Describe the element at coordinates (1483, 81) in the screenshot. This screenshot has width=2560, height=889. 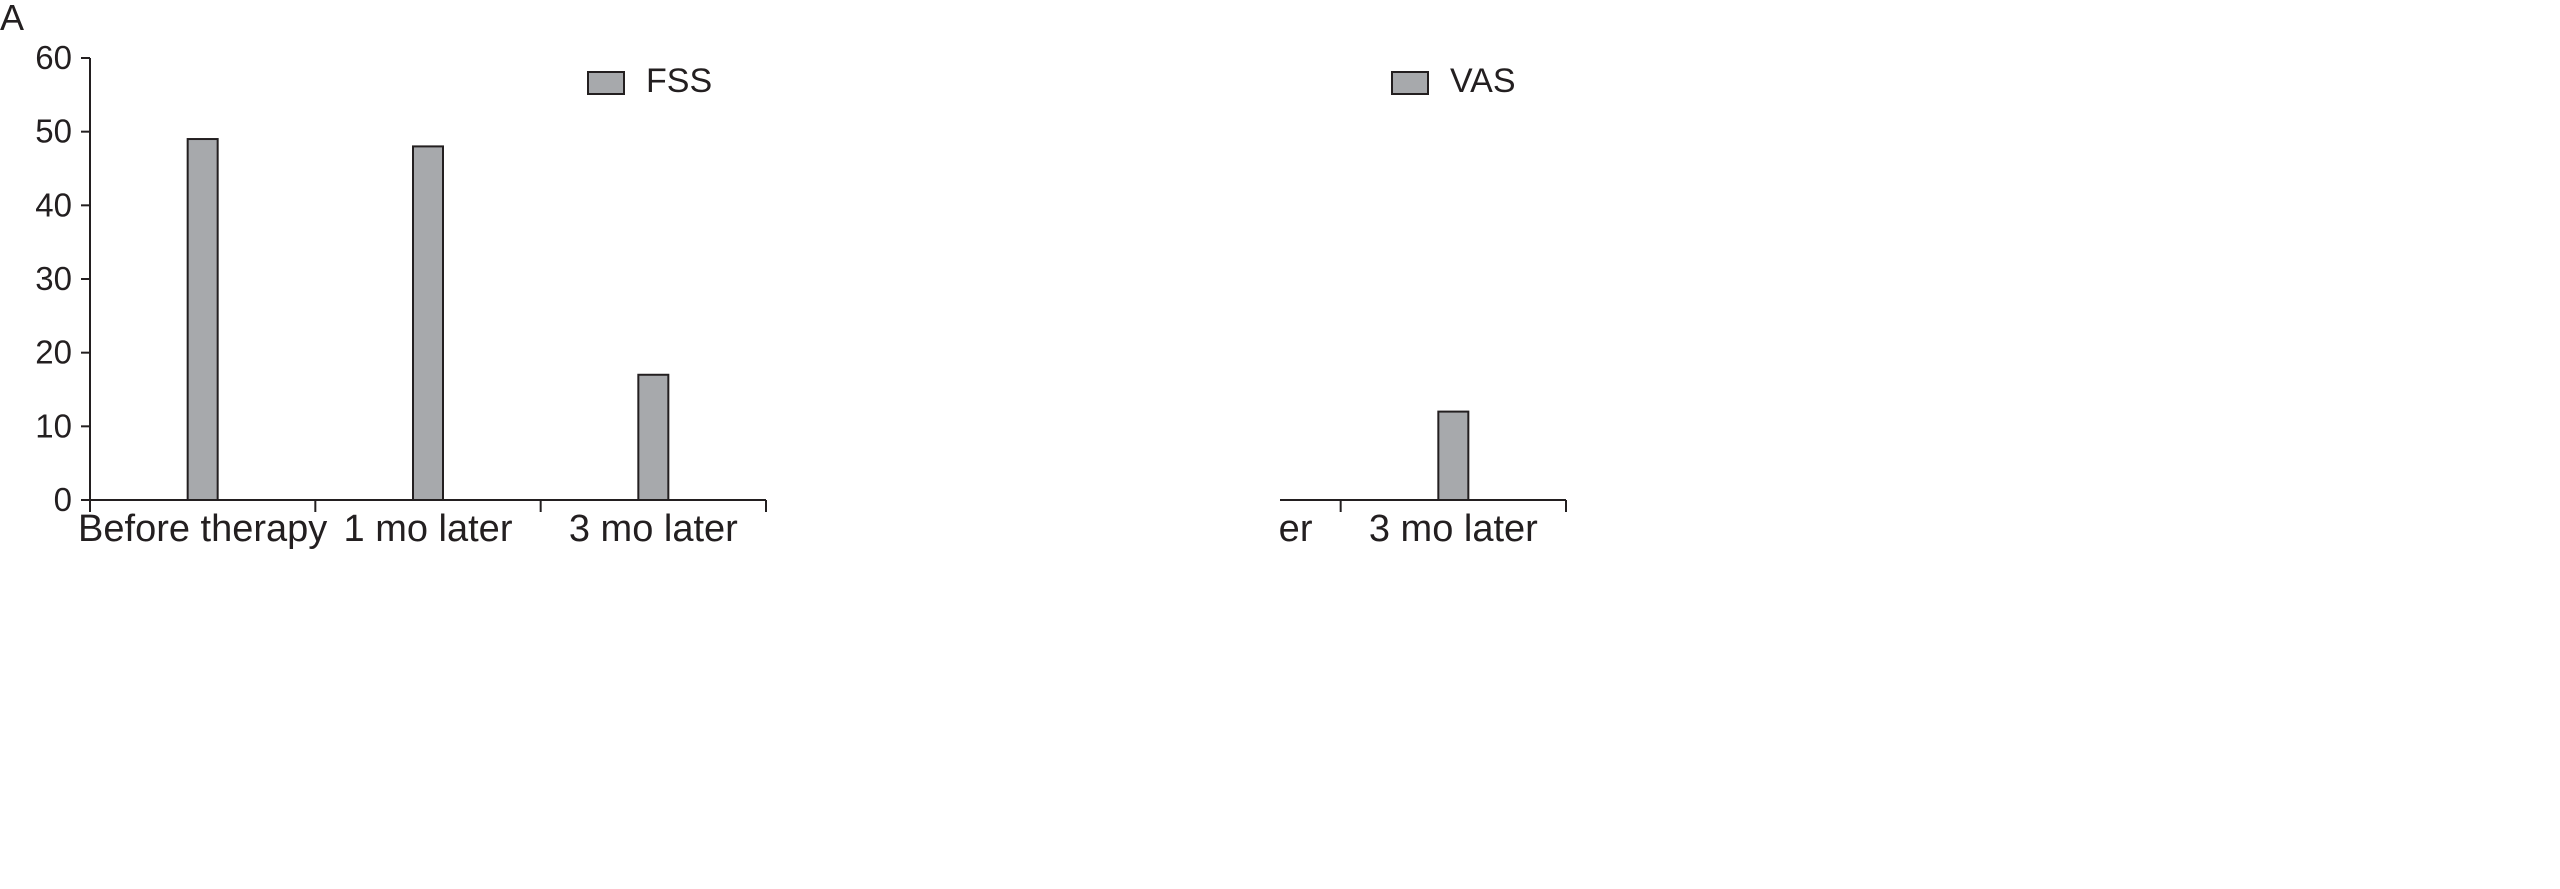
I see `legend-label: VAS` at that location.